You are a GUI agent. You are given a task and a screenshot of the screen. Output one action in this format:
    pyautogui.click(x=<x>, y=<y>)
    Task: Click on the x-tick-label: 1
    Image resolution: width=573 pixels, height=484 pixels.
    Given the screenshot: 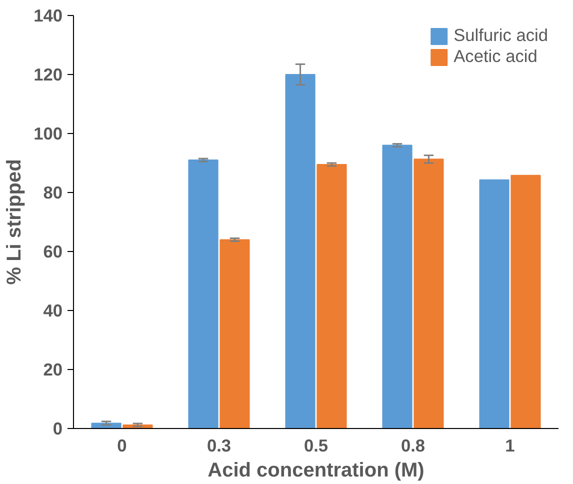 What is the action you would take?
    pyautogui.click(x=510, y=446)
    